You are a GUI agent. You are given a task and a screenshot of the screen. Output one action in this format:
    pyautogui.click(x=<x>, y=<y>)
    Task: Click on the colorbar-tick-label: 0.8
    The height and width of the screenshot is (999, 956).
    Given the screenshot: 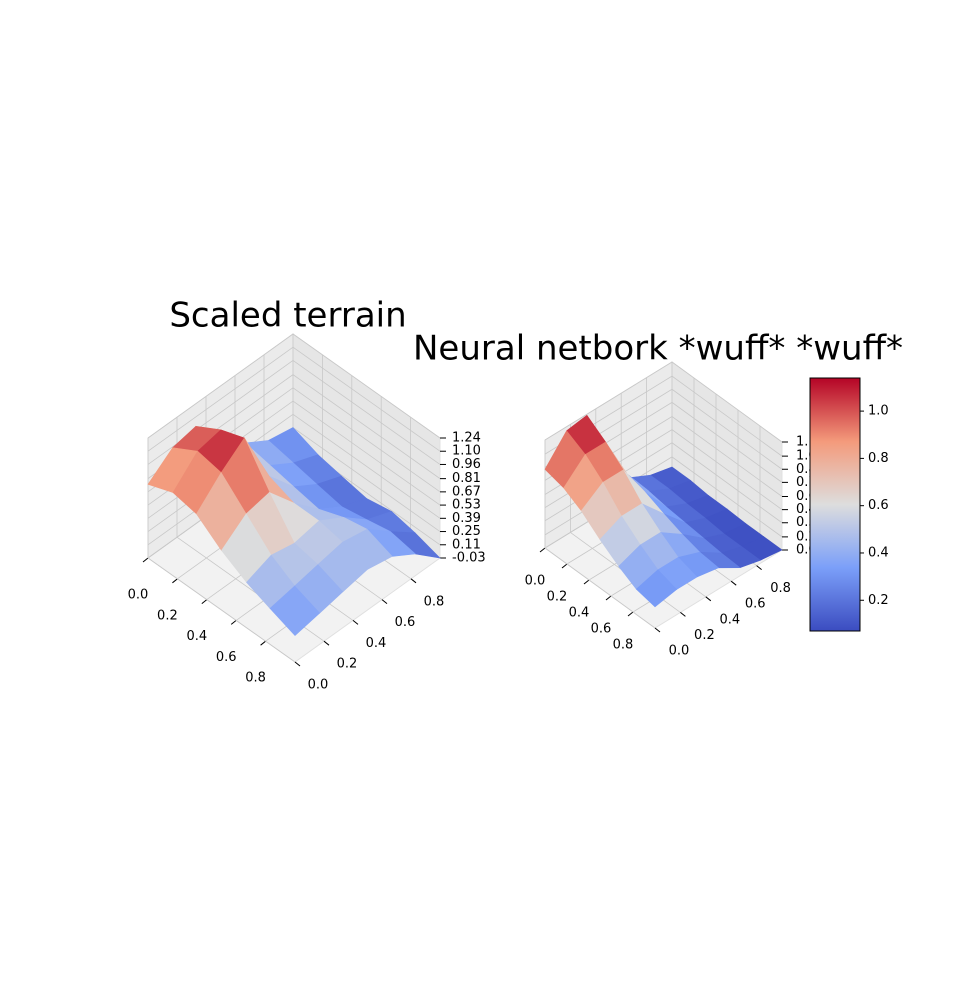 What is the action you would take?
    pyautogui.click(x=878, y=458)
    